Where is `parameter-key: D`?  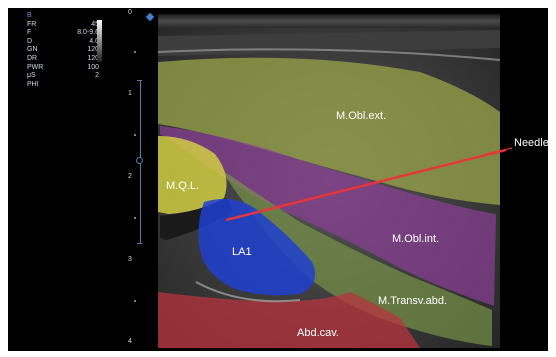
parameter-key: D is located at coordinates (30, 41).